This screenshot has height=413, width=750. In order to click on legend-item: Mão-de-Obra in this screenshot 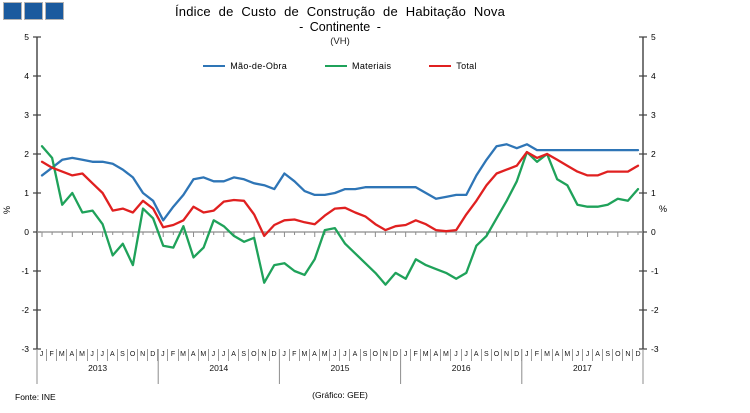, I will do `click(245, 66)`.